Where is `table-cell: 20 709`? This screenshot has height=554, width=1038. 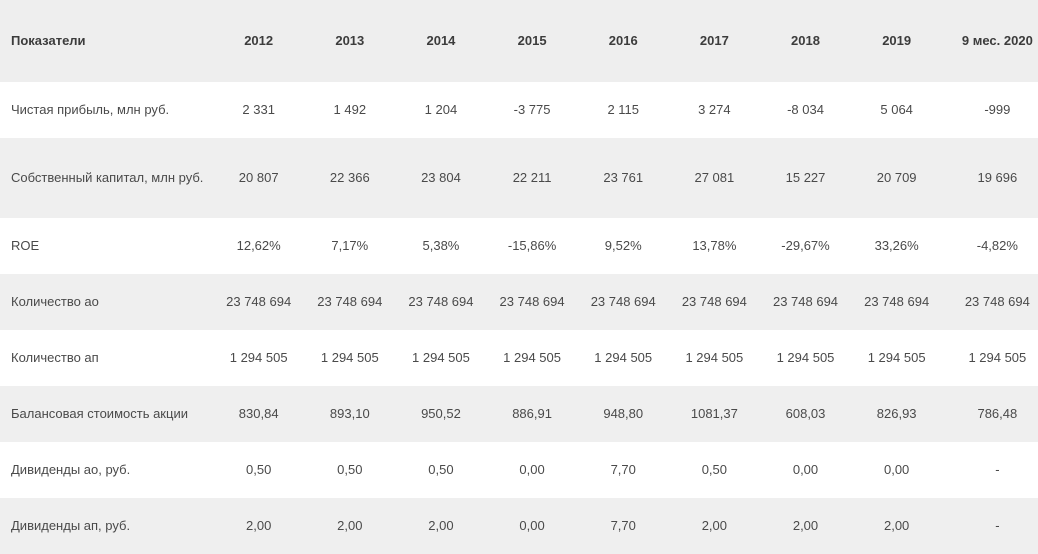
table-cell: 20 709 is located at coordinates (896, 177).